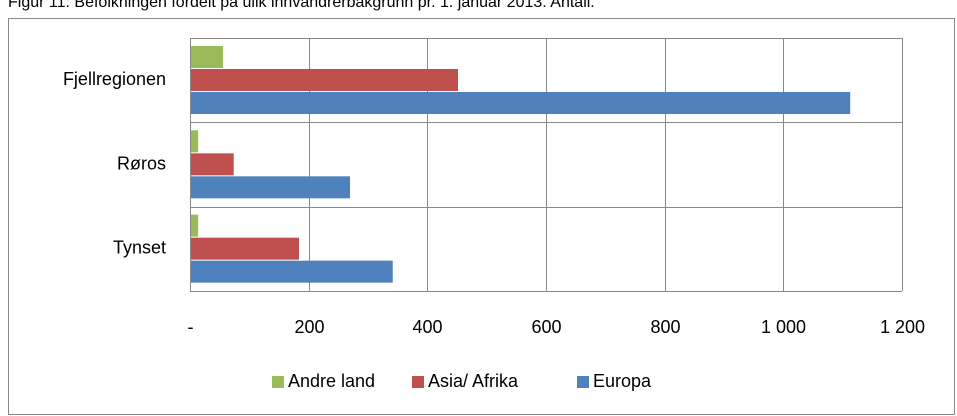  Describe the element at coordinates (665, 327) in the screenshot. I see `x-tick-label: 800` at that location.